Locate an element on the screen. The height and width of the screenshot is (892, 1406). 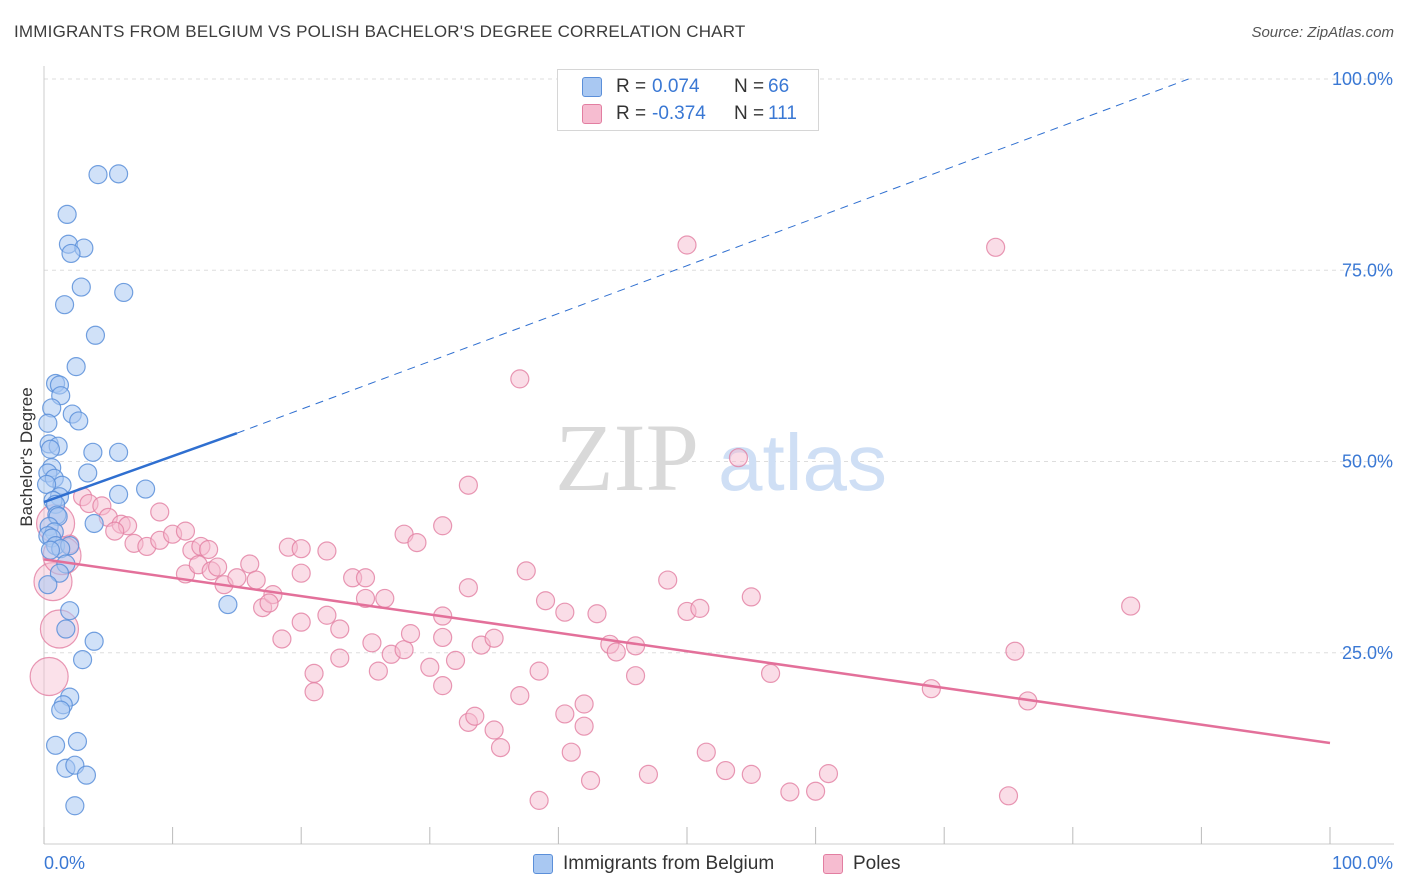
stats-legend-row-poles: R = -0.374 N = 111 is located at coordinates (689, 114).